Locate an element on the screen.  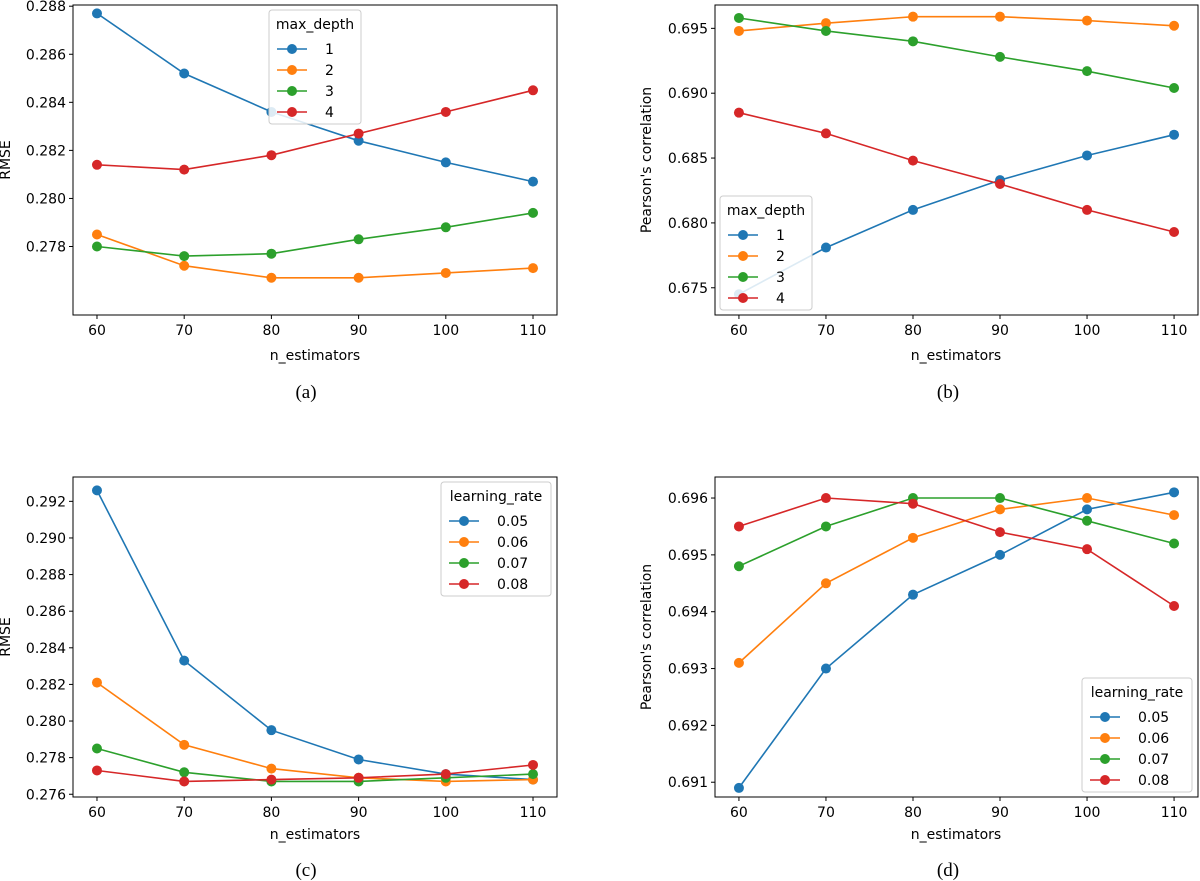
panel-b-legend-entry: 3 is located at coordinates (780, 278).